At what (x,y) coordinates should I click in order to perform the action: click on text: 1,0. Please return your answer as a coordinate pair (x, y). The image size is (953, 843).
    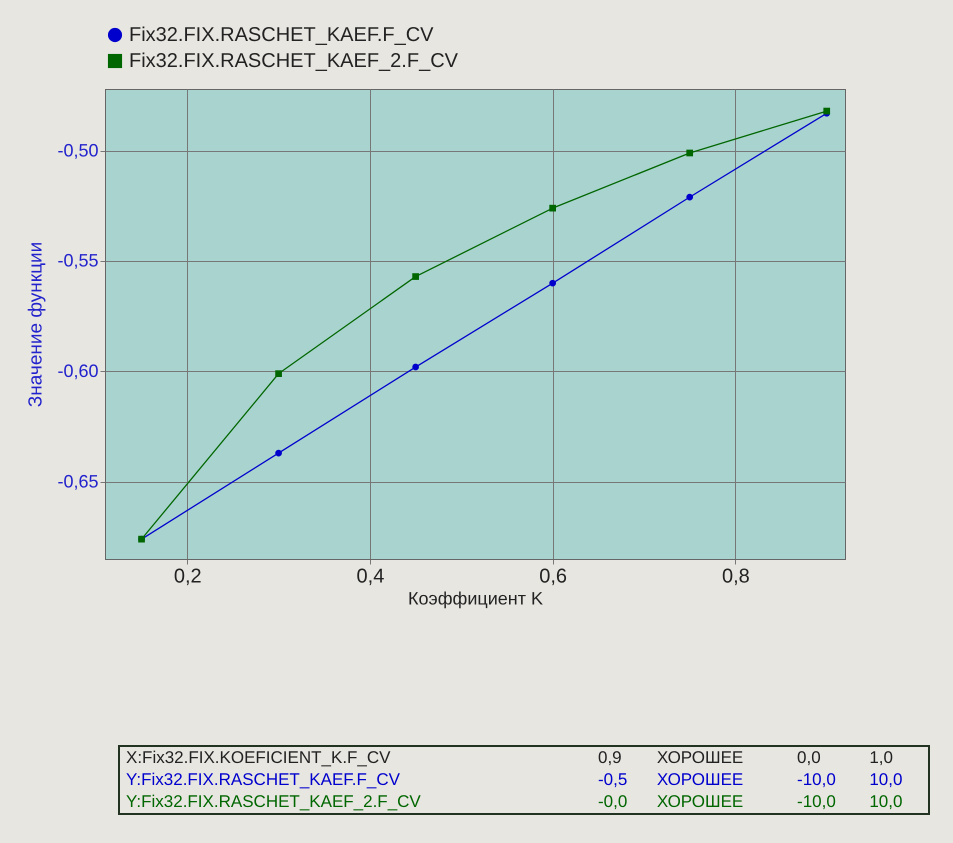
    Looking at the image, I should click on (881, 758).